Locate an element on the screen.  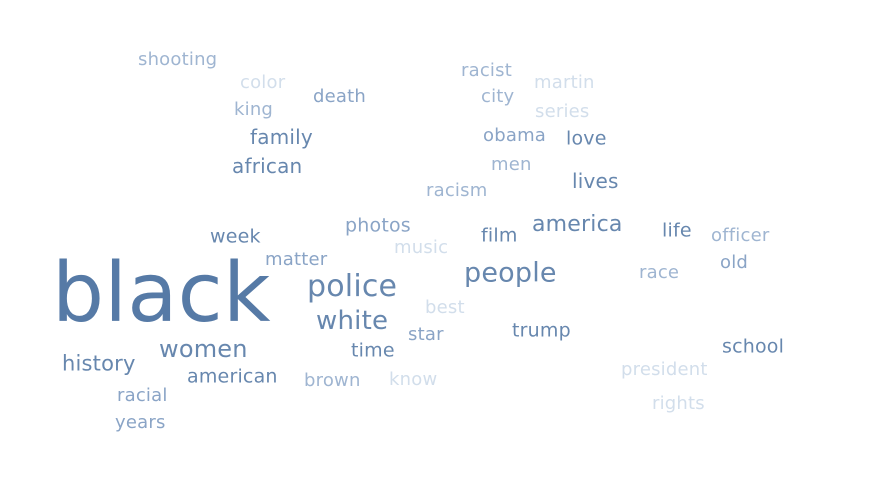
word-martin: martin is located at coordinates (564, 82).